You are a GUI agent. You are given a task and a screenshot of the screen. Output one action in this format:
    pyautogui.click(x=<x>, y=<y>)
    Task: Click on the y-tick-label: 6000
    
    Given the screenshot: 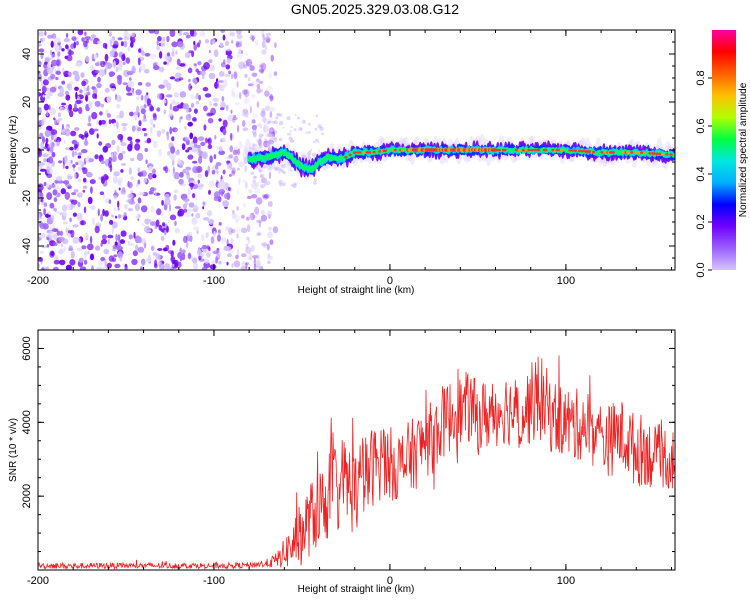 What is the action you would take?
    pyautogui.click(x=27, y=348)
    